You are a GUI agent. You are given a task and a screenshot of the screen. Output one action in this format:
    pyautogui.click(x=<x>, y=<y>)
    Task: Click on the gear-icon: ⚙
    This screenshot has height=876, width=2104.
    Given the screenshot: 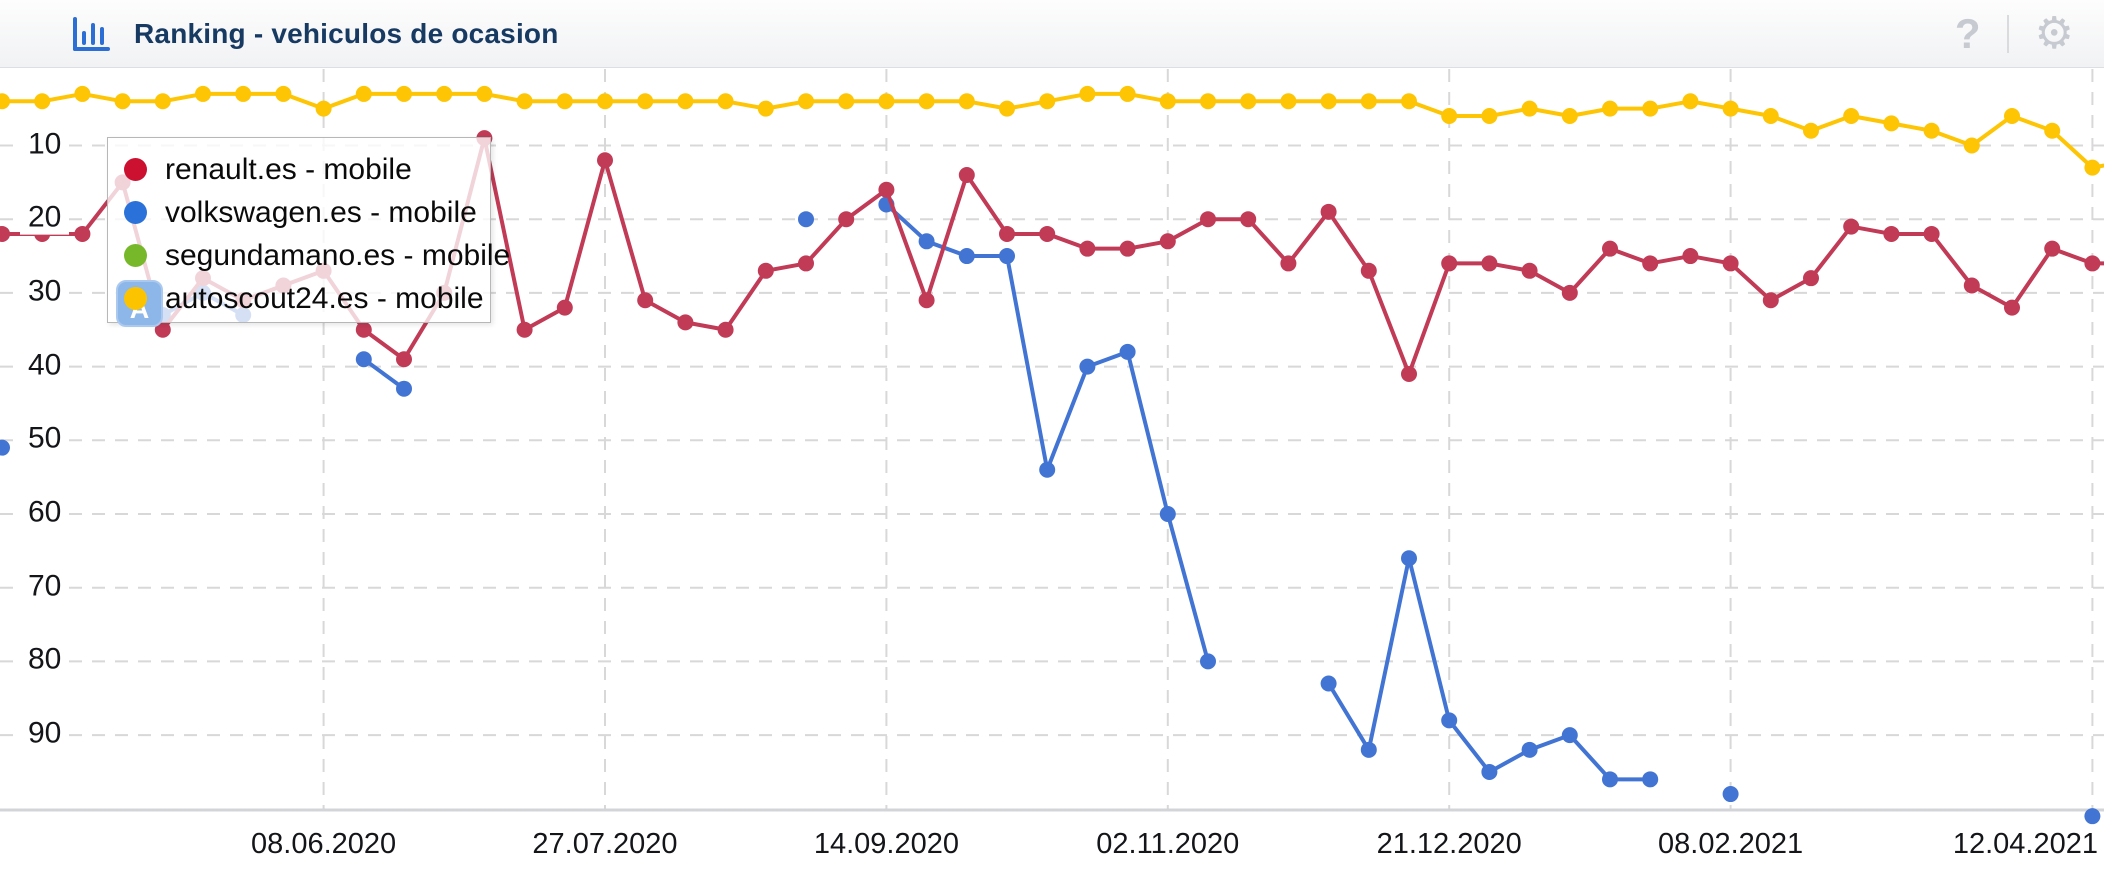 What is the action you would take?
    pyautogui.click(x=2054, y=33)
    